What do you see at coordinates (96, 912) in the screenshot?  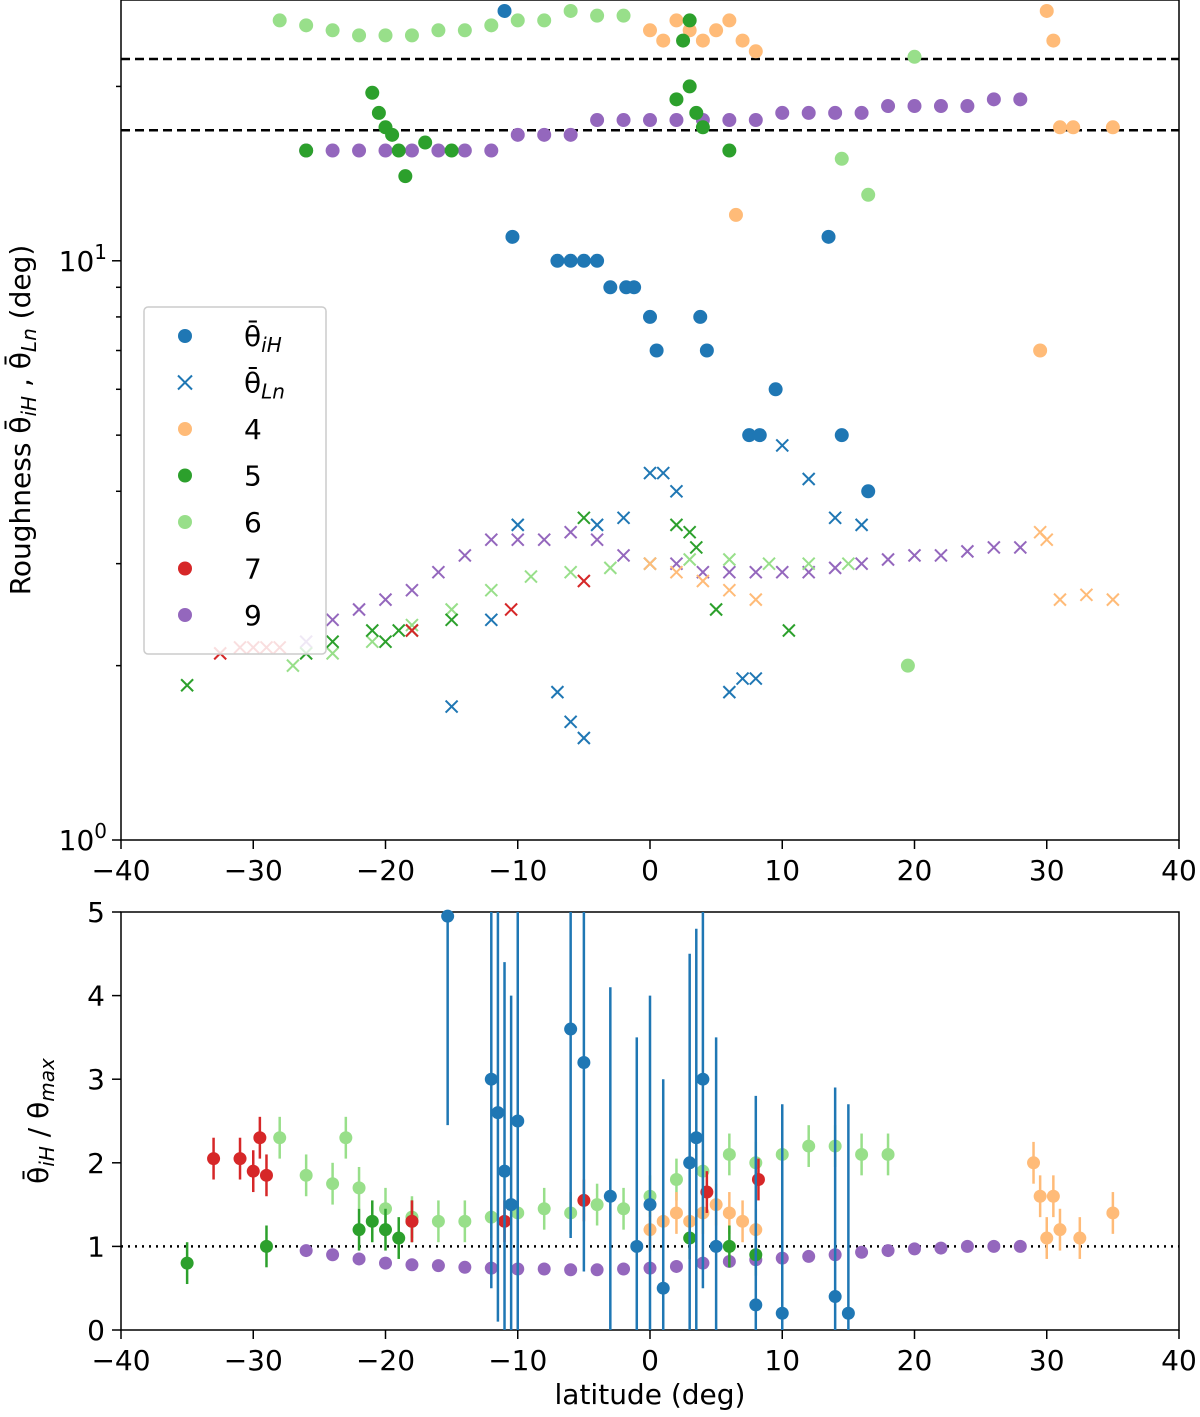 I see `y-tick-label: 5` at bounding box center [96, 912].